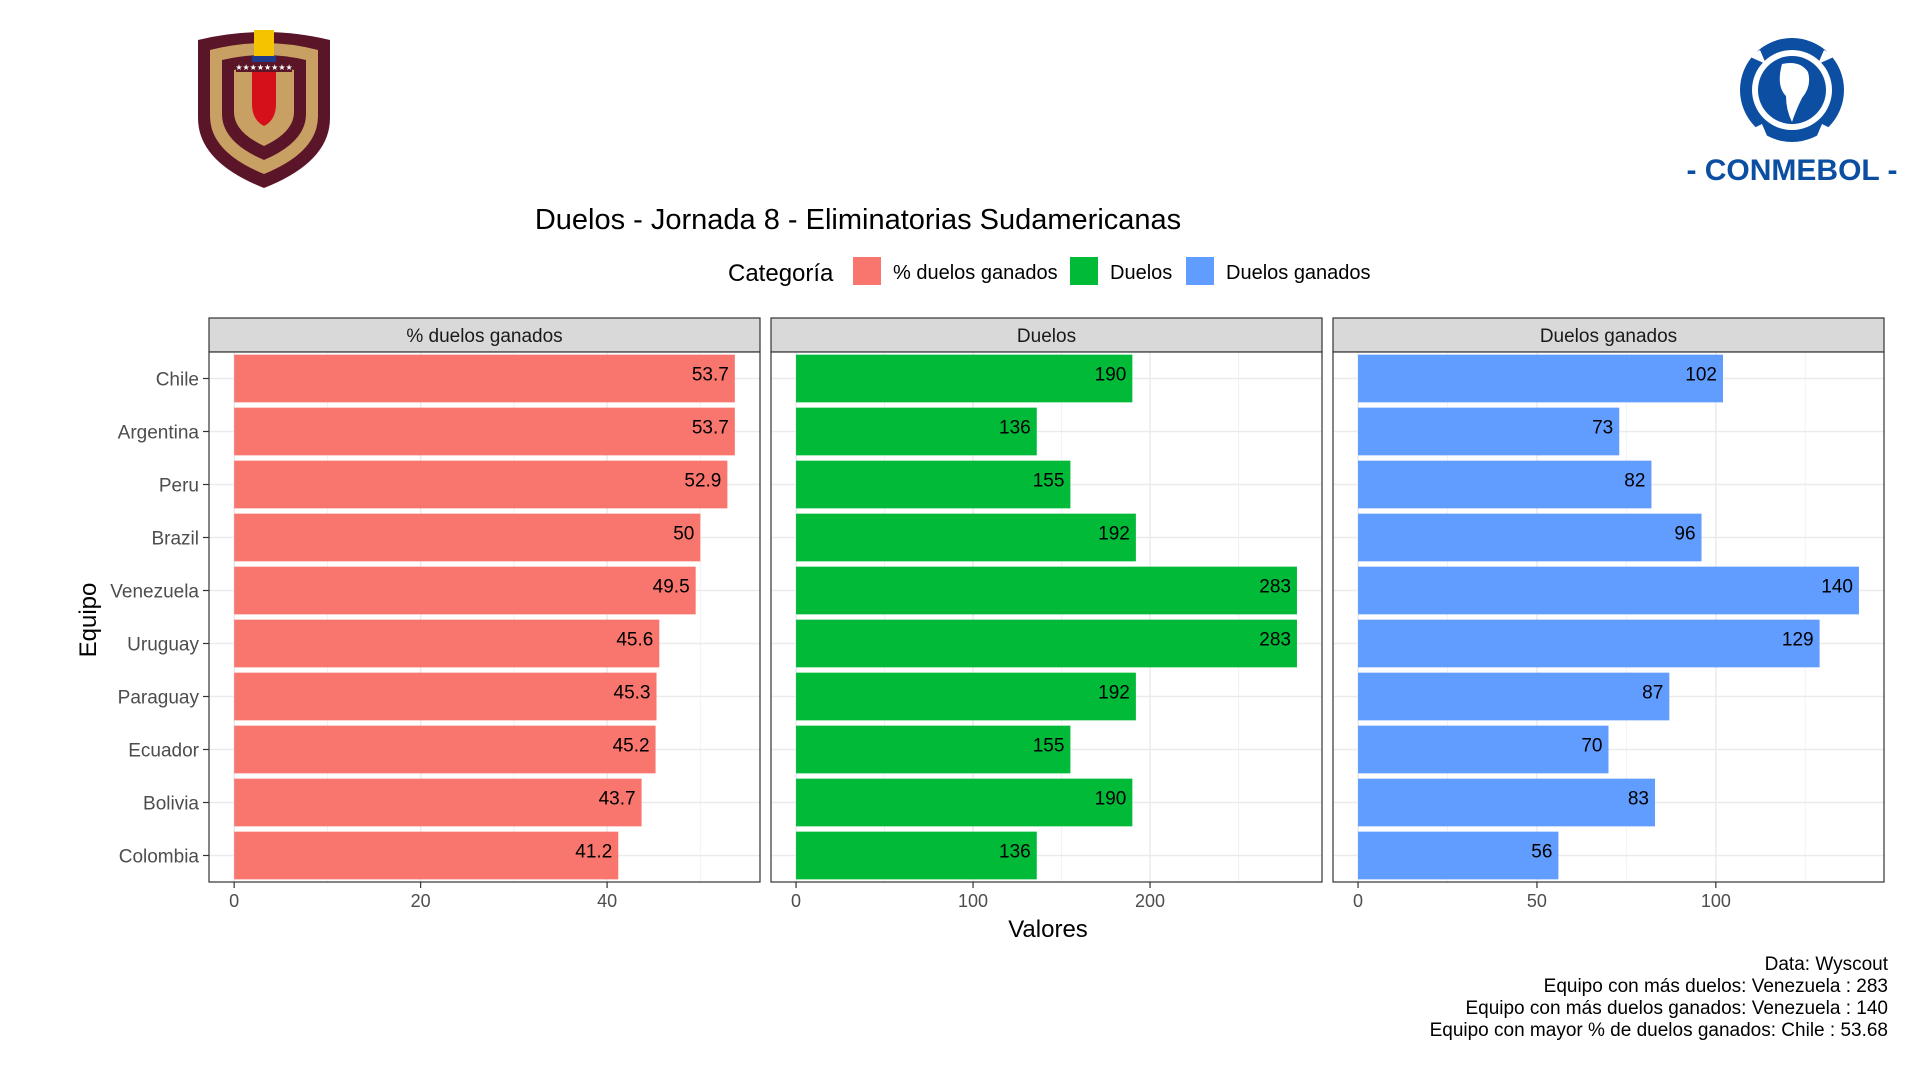 The image size is (1920, 1085). What do you see at coordinates (484, 336) in the screenshot?
I see `facet-strip-label: % duelos ganados` at bounding box center [484, 336].